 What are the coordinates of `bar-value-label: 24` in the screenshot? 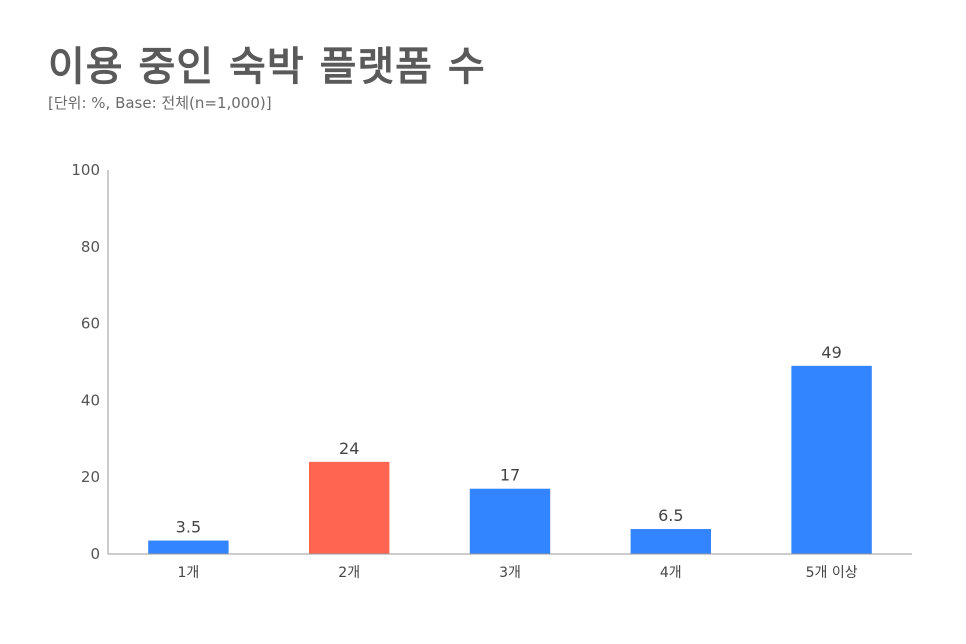 It's located at (349, 448).